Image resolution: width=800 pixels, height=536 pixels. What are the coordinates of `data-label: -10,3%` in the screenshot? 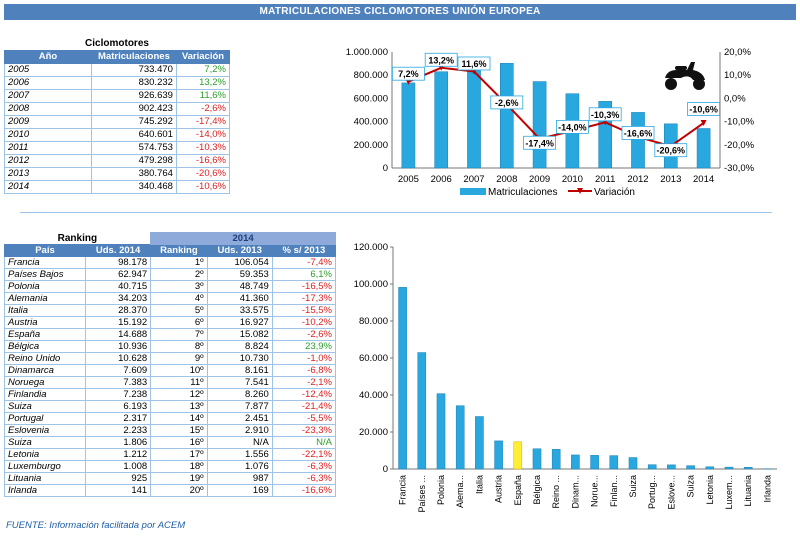 It's located at (605, 115).